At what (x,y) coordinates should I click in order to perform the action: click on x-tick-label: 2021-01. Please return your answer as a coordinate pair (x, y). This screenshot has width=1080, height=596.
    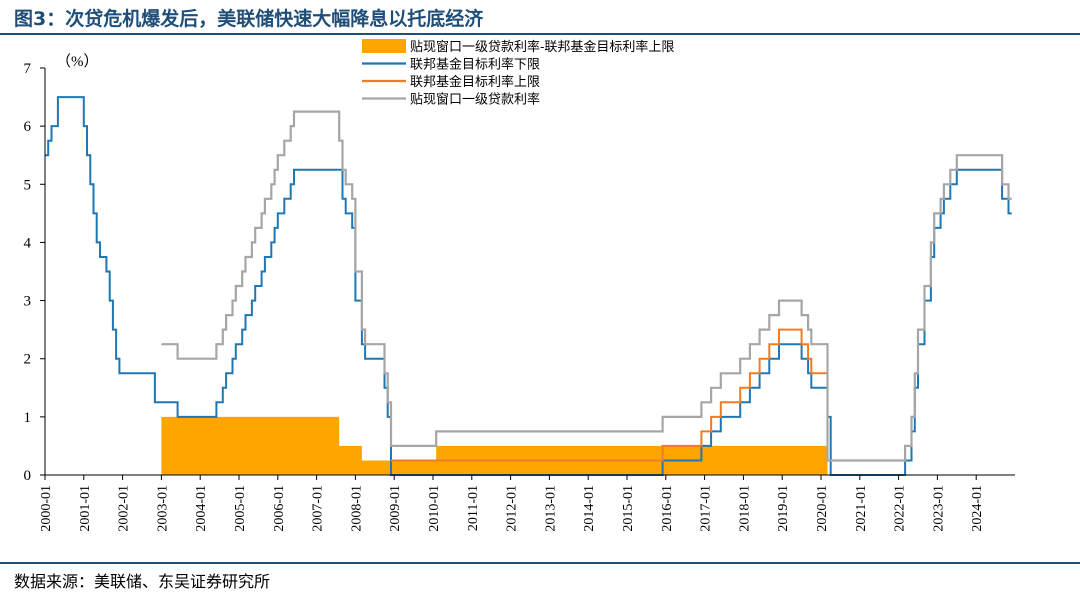
    Looking at the image, I should click on (861, 508).